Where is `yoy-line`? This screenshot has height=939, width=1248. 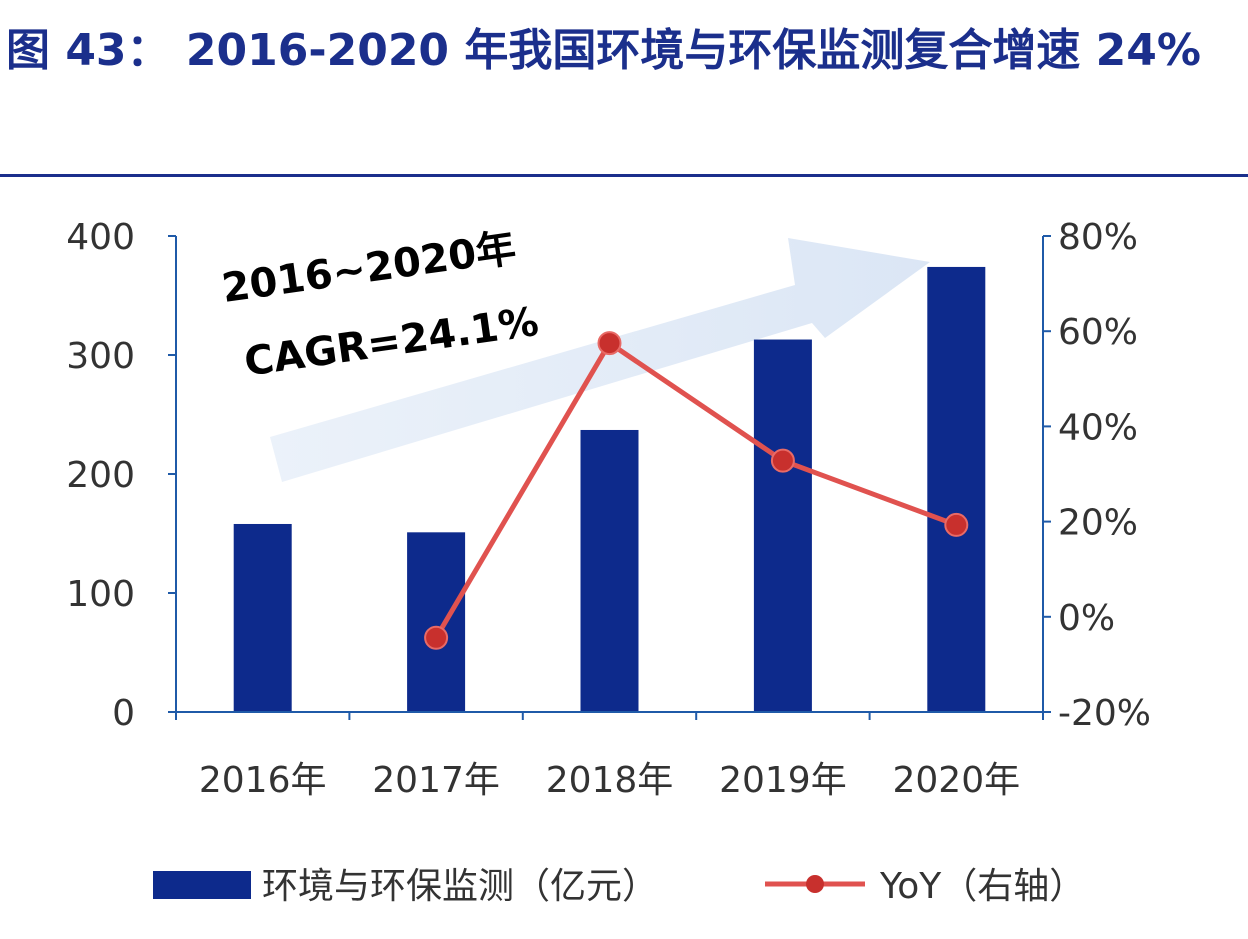
yoy-line is located at coordinates (695, 489).